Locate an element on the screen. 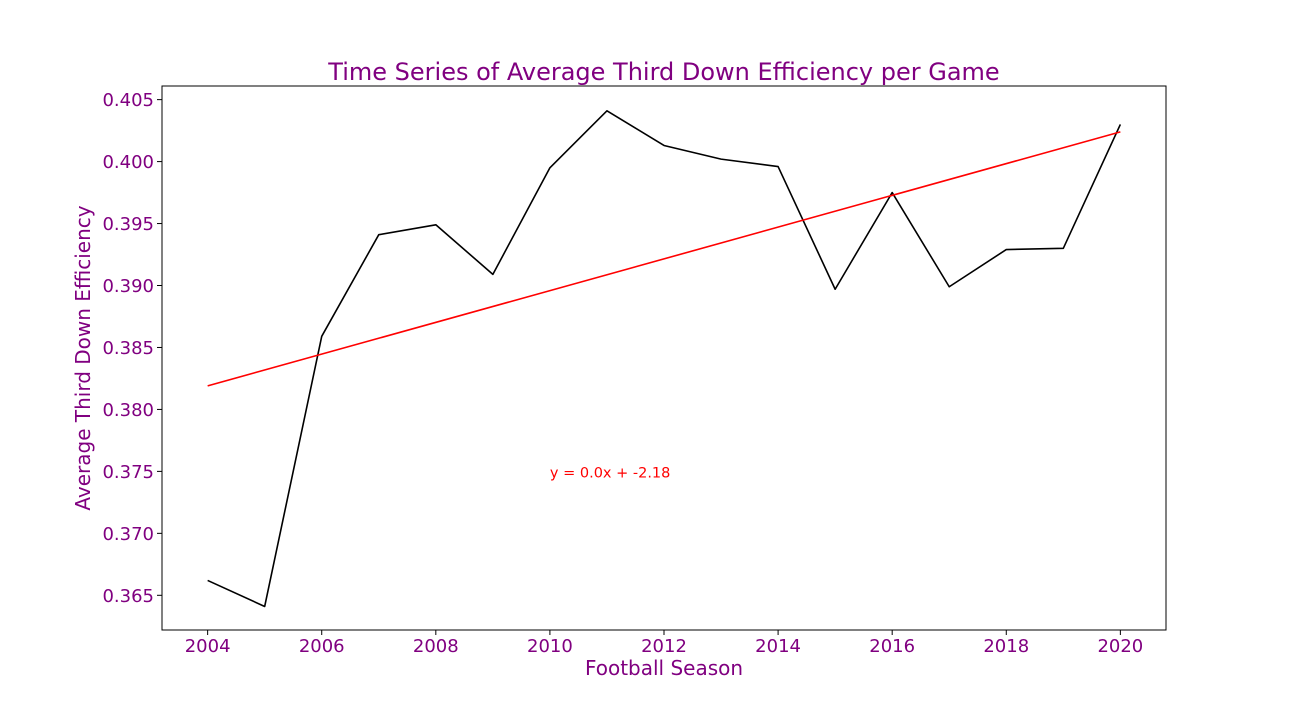 This screenshot has height=724, width=1296. x-tick-label: 2004 is located at coordinates (208, 646).